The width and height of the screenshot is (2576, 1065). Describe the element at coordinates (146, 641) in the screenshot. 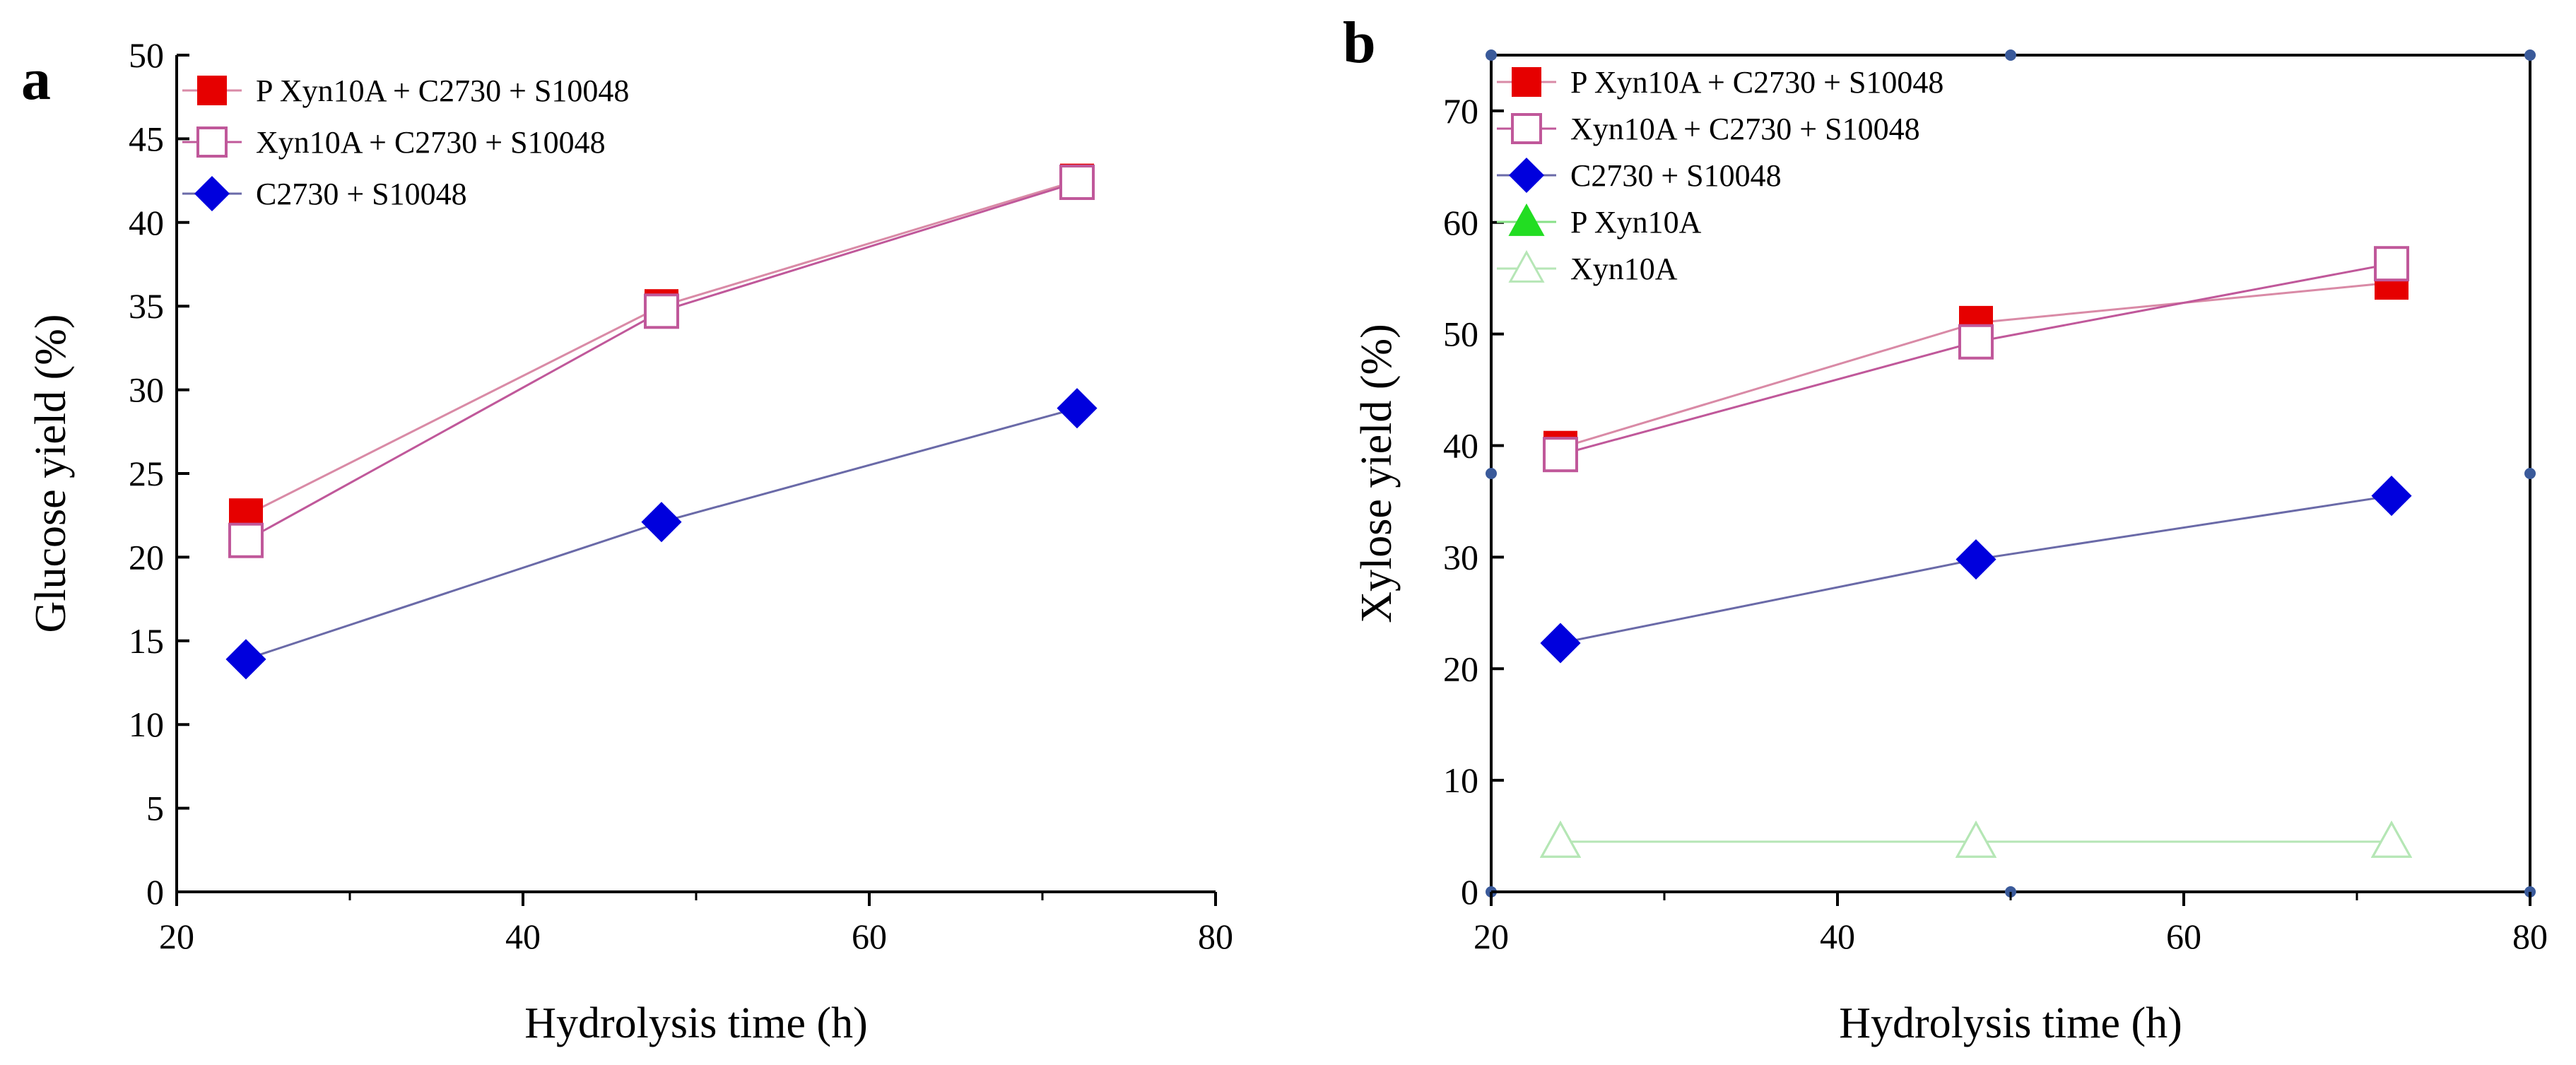

I see `y-tick-label: 15` at that location.